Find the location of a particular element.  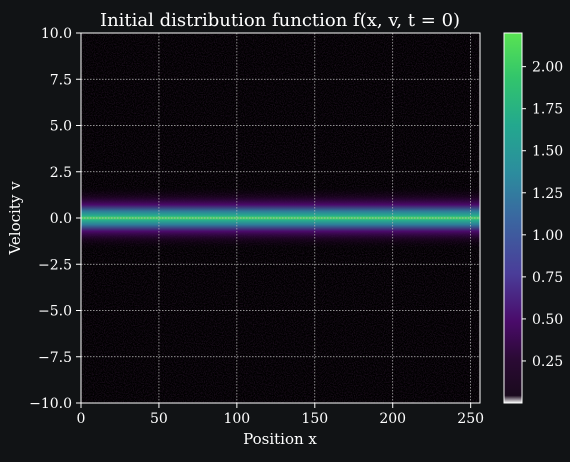

y-axis-label: Velocity v is located at coordinates (15, 218).